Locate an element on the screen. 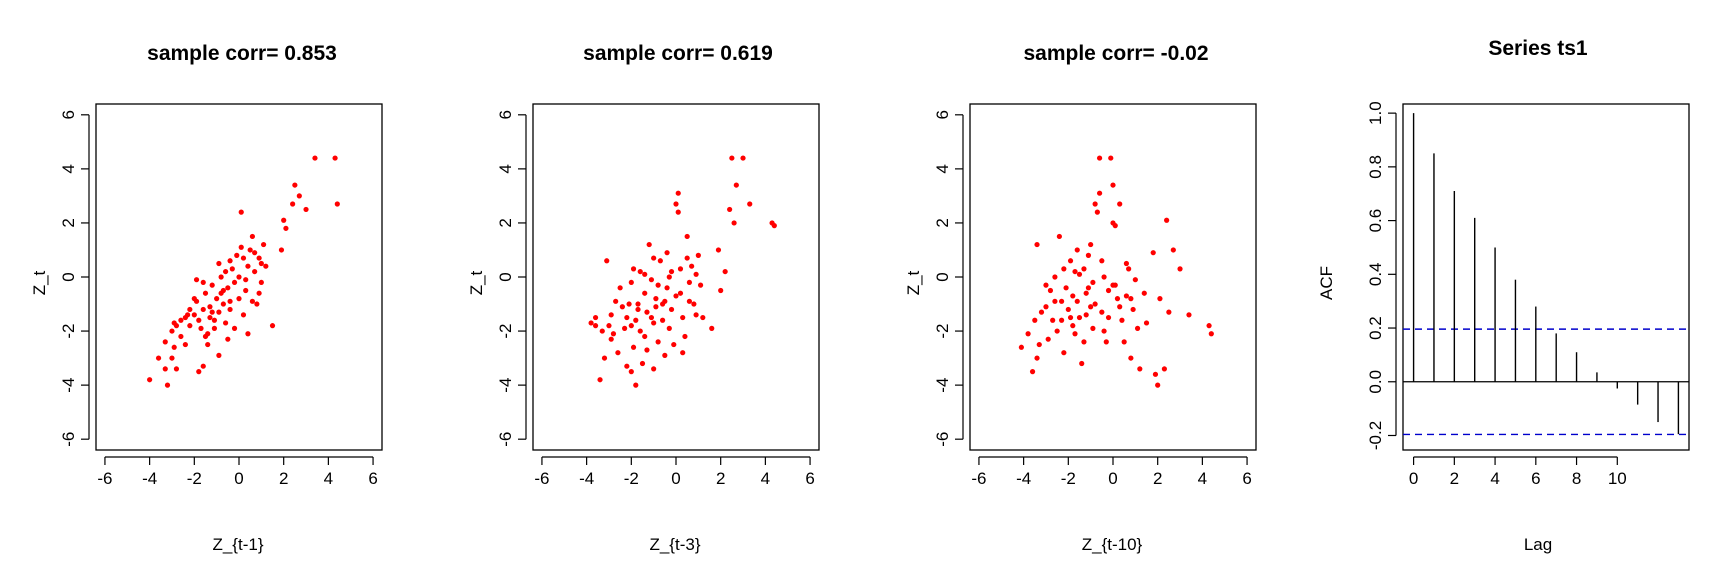 Image resolution: width=1728 pixels, height=576 pixels. x-axis-label: Z_{t-10} is located at coordinates (1112, 544).